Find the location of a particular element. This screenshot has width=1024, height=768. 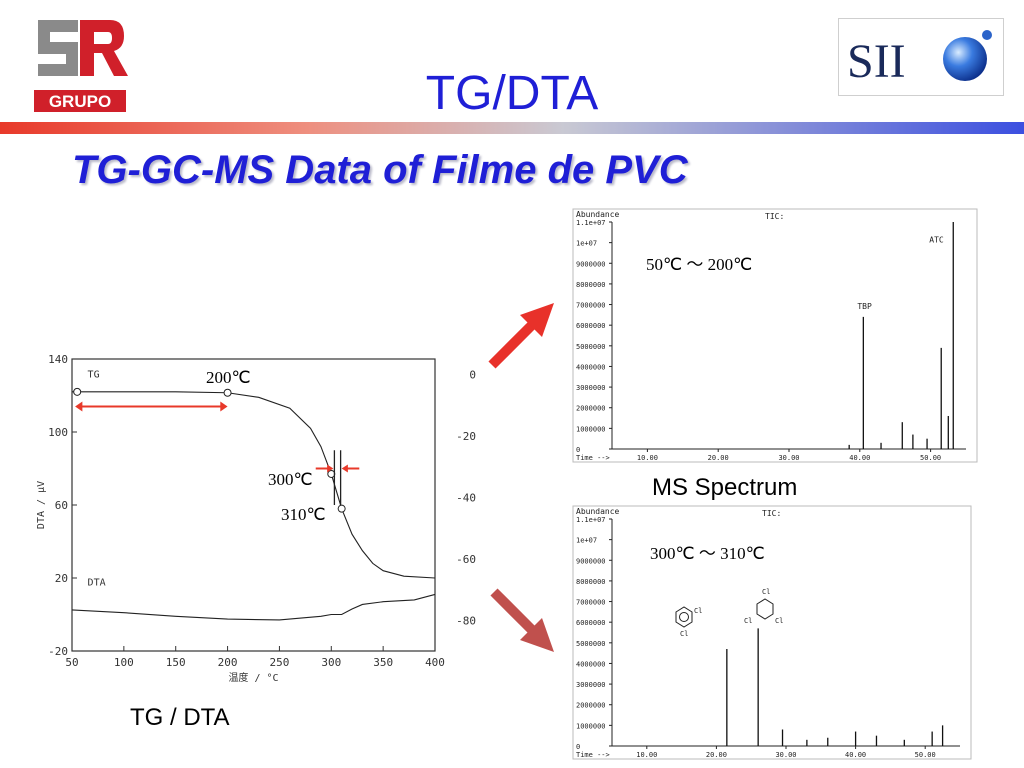

peak-label-tbp: TBP is located at coordinates (864, 306).